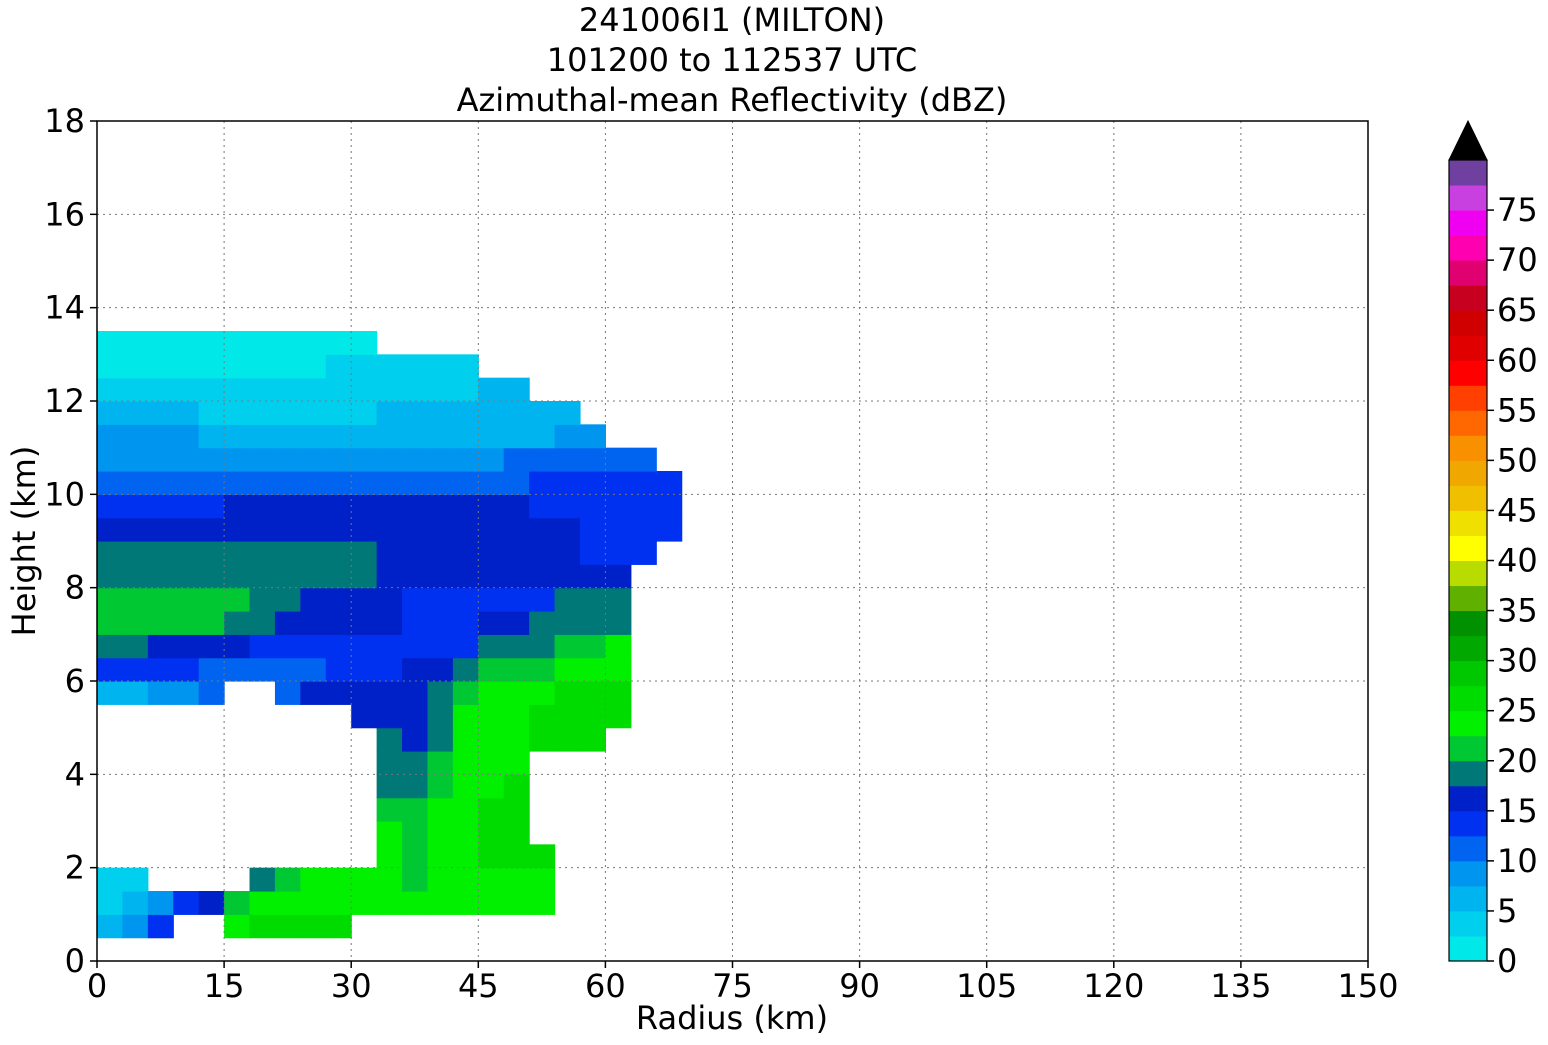  What do you see at coordinates (1517, 460) in the screenshot?
I see `colorbar-tick-label: 50` at bounding box center [1517, 460].